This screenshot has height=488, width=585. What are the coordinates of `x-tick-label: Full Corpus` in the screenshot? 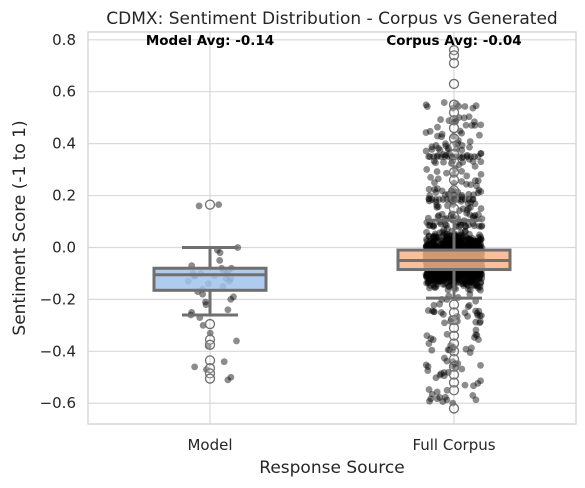 It's located at (453, 445).